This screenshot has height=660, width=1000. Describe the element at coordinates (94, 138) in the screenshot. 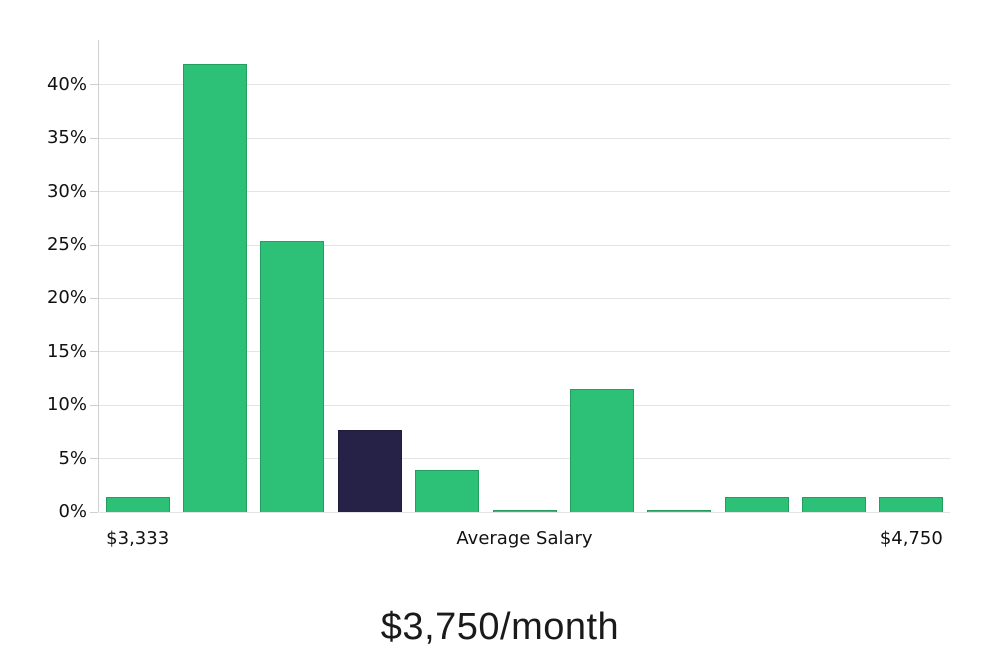

I see `y-tick-mark-35%` at that location.